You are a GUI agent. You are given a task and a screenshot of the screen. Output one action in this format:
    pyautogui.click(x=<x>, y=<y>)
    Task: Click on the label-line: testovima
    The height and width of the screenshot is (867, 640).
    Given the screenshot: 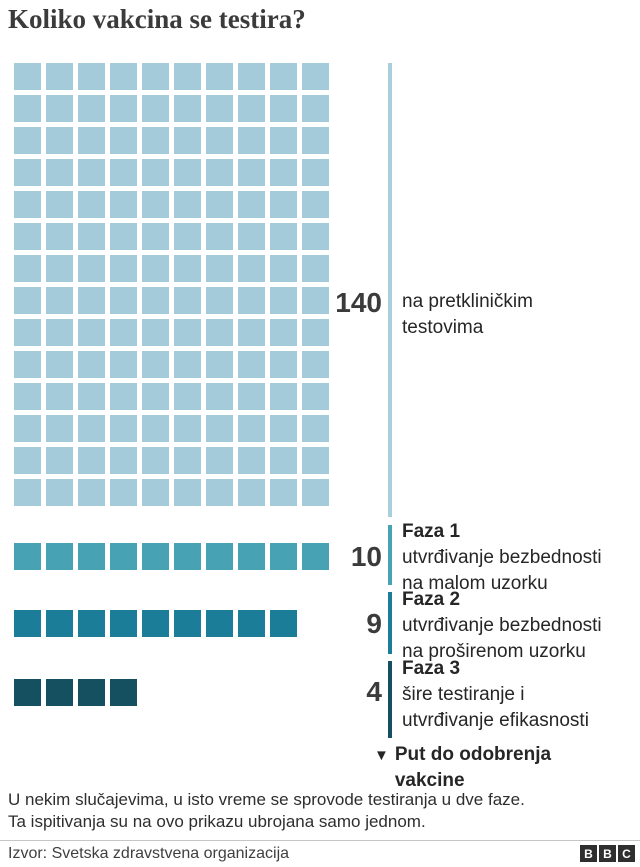 What is the action you would take?
    pyautogui.click(x=443, y=327)
    